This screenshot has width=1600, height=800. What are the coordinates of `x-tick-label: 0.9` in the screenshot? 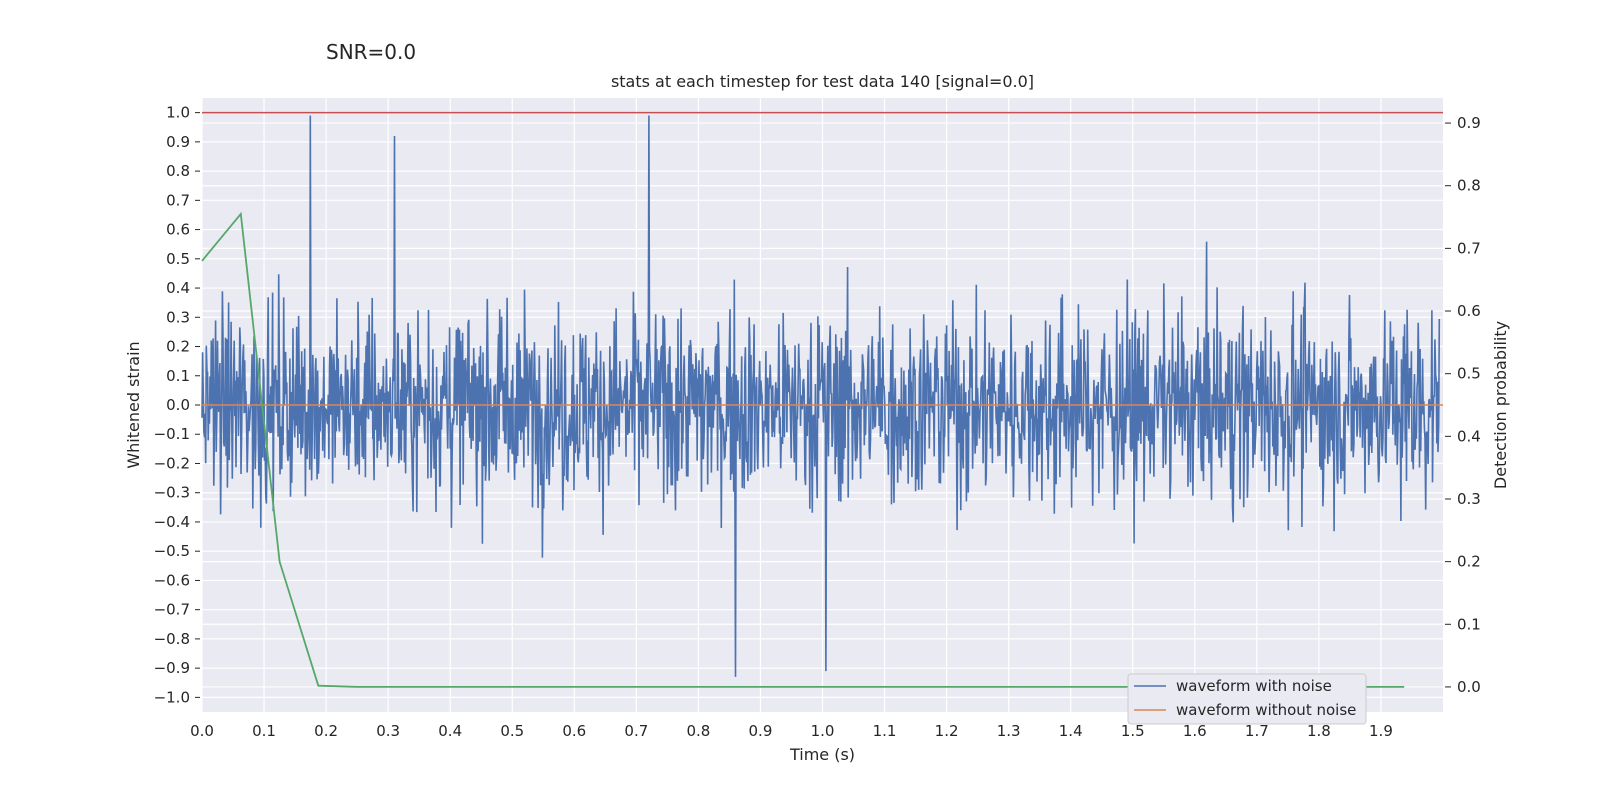 It's located at (761, 731).